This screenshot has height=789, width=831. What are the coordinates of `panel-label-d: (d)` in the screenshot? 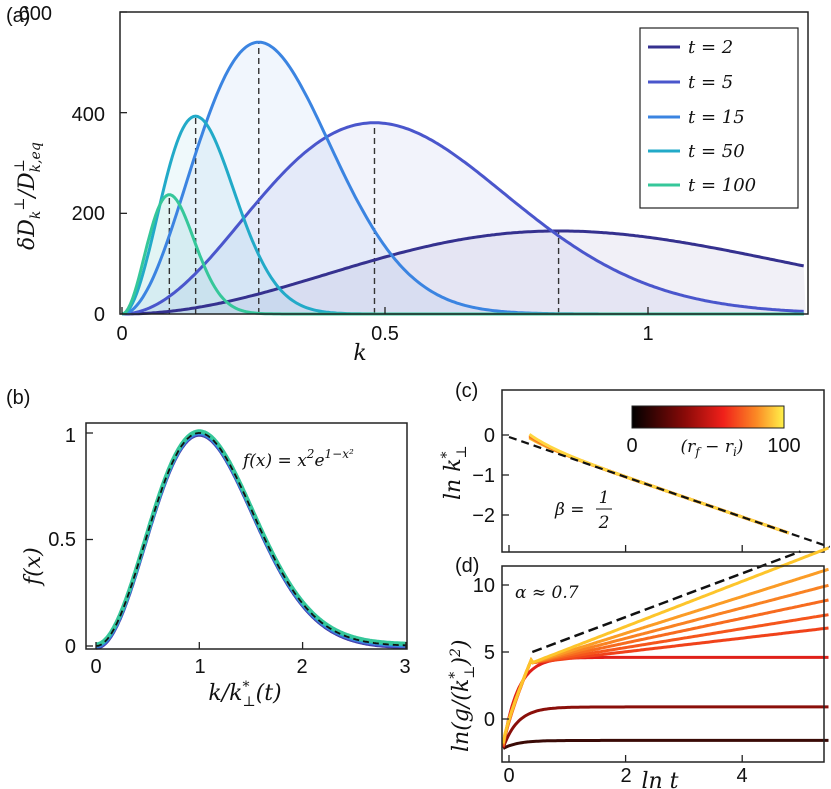 It's located at (467, 566).